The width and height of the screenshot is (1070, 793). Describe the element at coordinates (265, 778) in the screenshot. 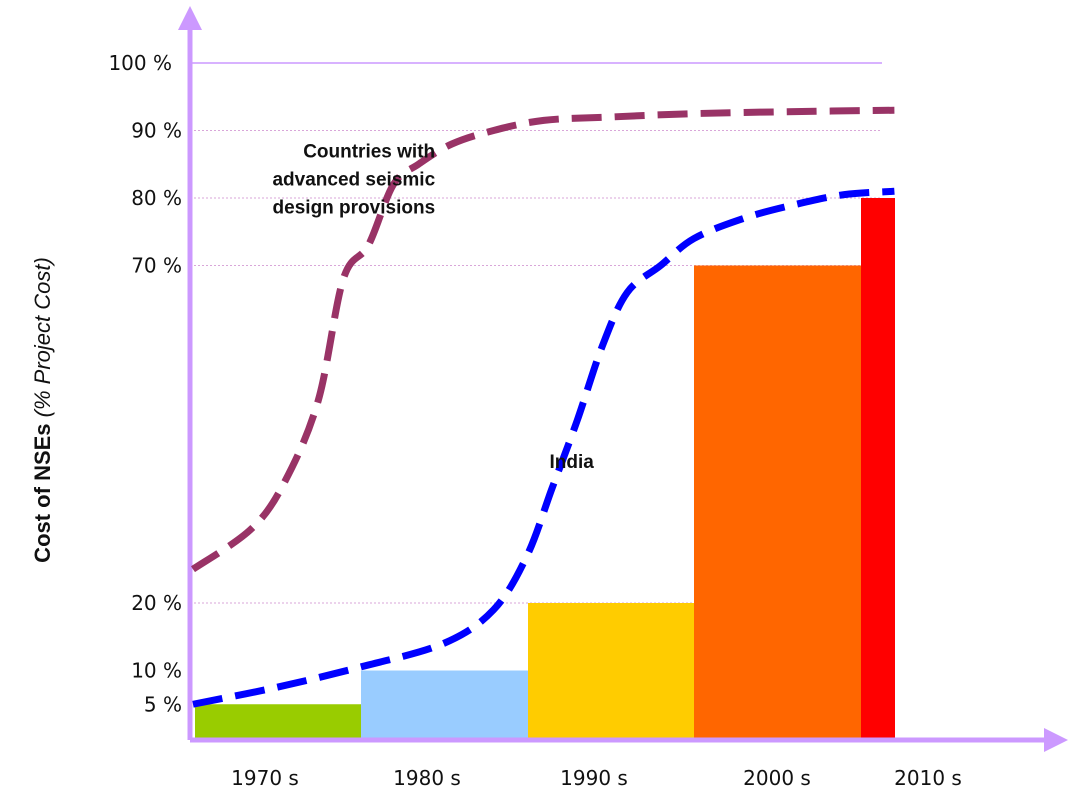

I see `x-tick-label: 1970 s` at that location.